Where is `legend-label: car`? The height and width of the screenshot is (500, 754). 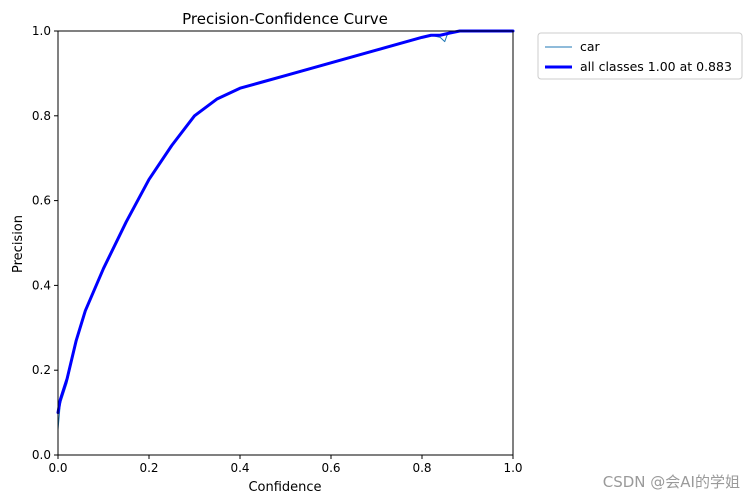 legend-label: car is located at coordinates (590, 46).